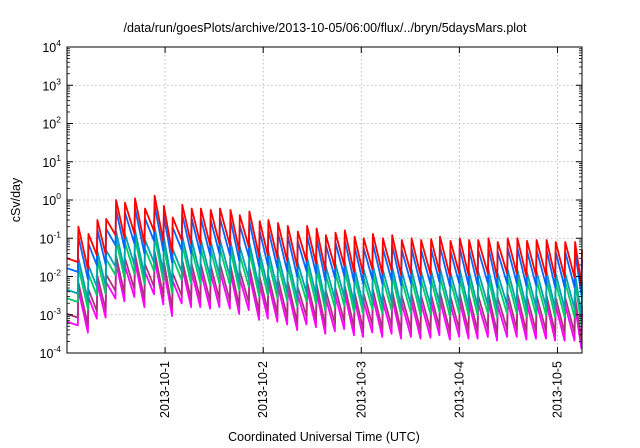  Describe the element at coordinates (51, 314) in the screenshot. I see `y-tick-label: 10⁻³` at that location.